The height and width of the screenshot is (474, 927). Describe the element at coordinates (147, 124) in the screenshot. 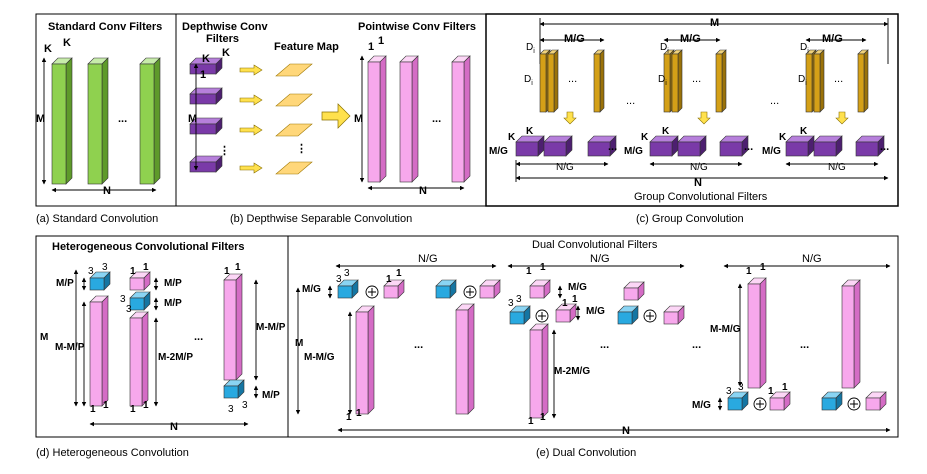

I see `std-filter-3-front` at that location.